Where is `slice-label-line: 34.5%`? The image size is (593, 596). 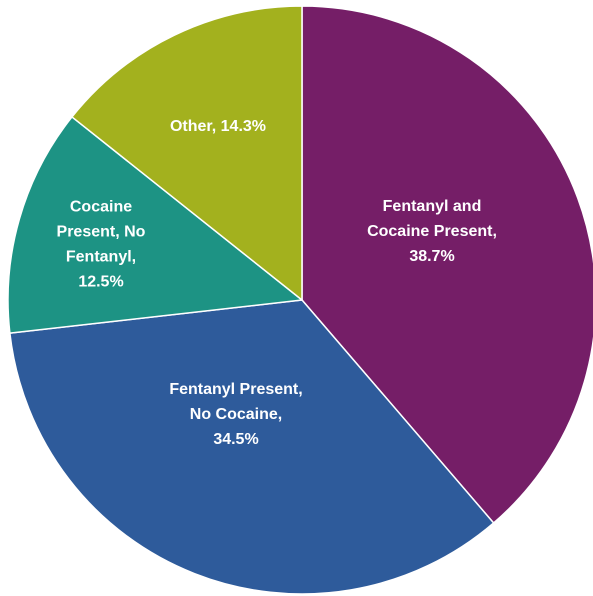
slice-label-line: 34.5% is located at coordinates (235, 439).